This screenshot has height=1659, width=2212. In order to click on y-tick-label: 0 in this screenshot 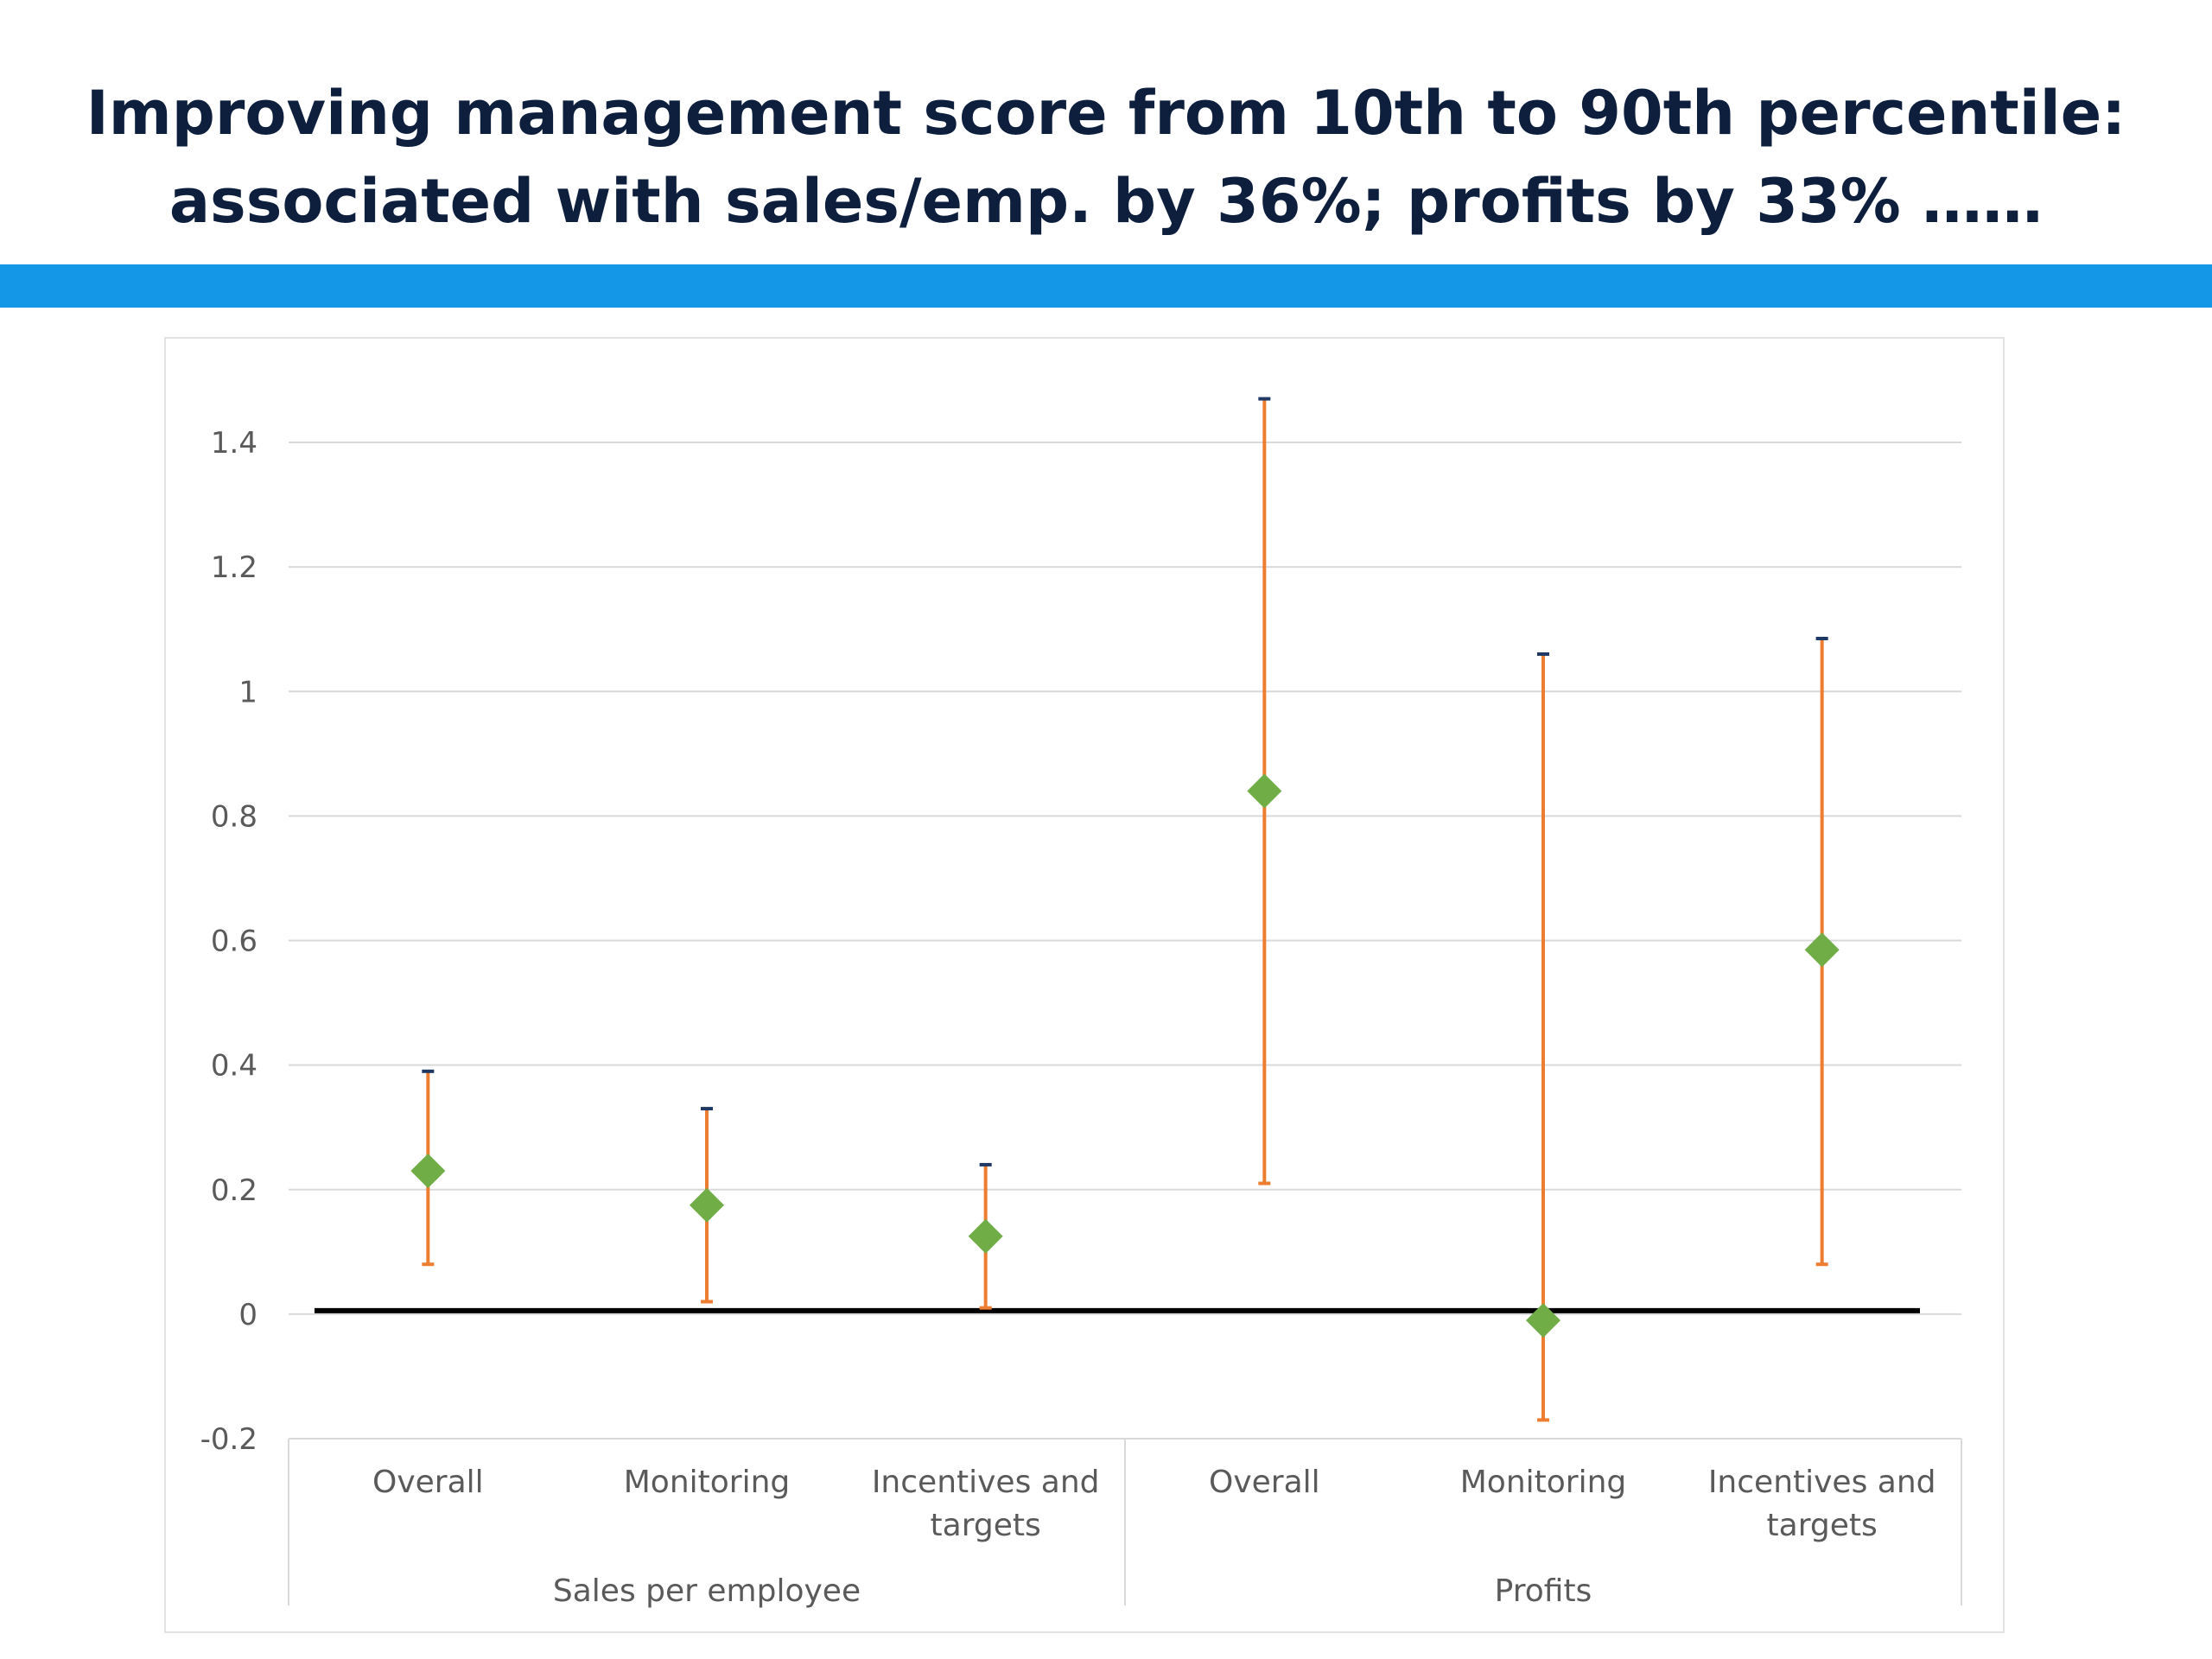, I will do `click(247, 1315)`.